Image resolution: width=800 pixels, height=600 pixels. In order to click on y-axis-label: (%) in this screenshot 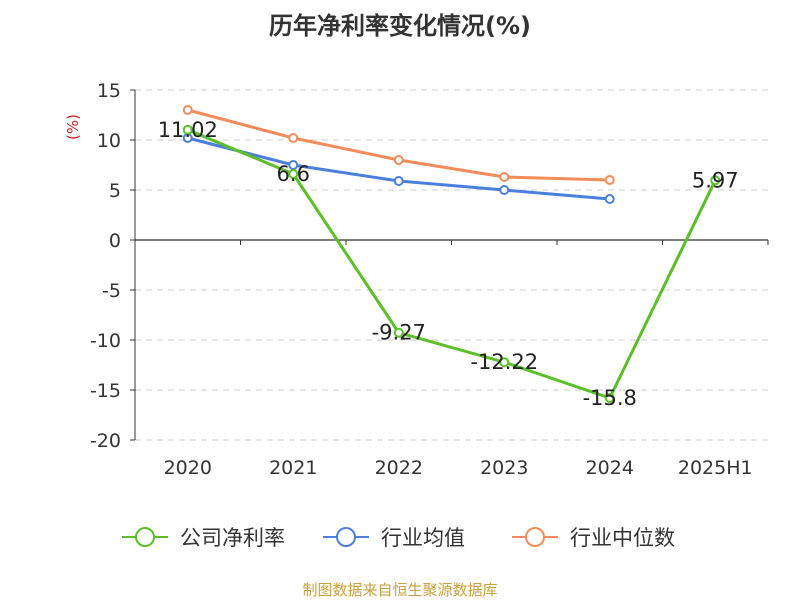, I will do `click(73, 127)`.